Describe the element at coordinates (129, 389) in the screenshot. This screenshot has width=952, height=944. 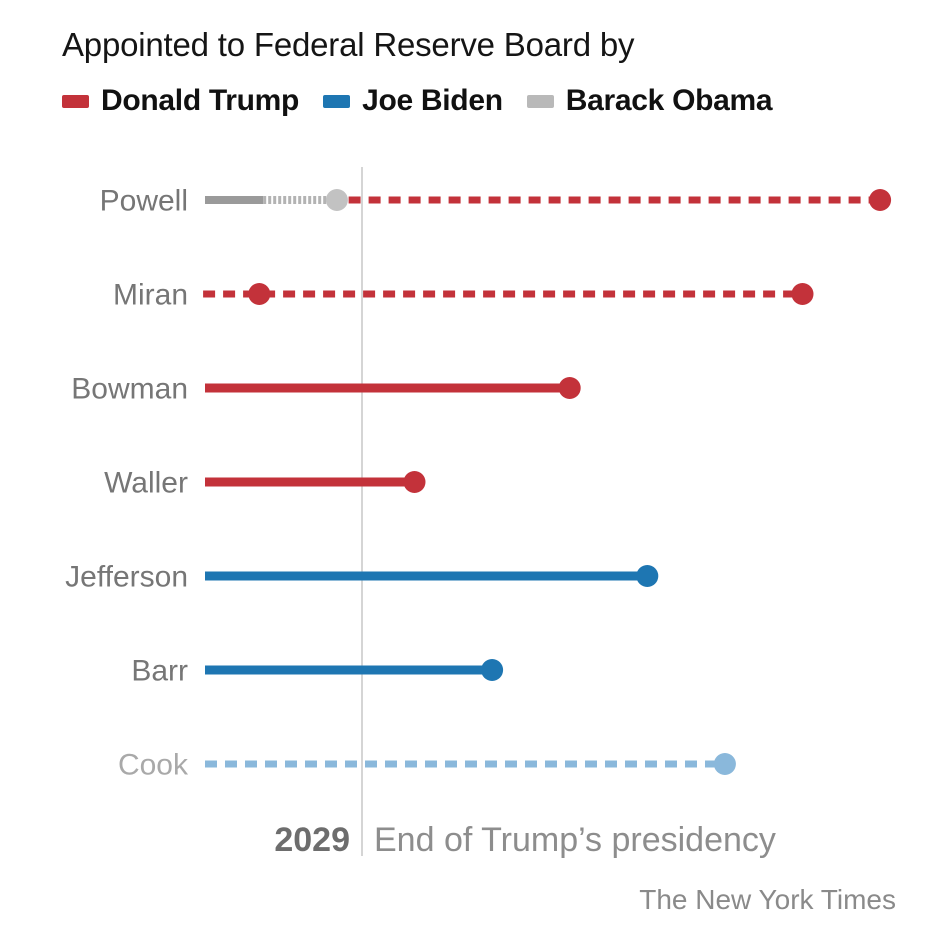
I see `row-label-bowman: Bowman` at that location.